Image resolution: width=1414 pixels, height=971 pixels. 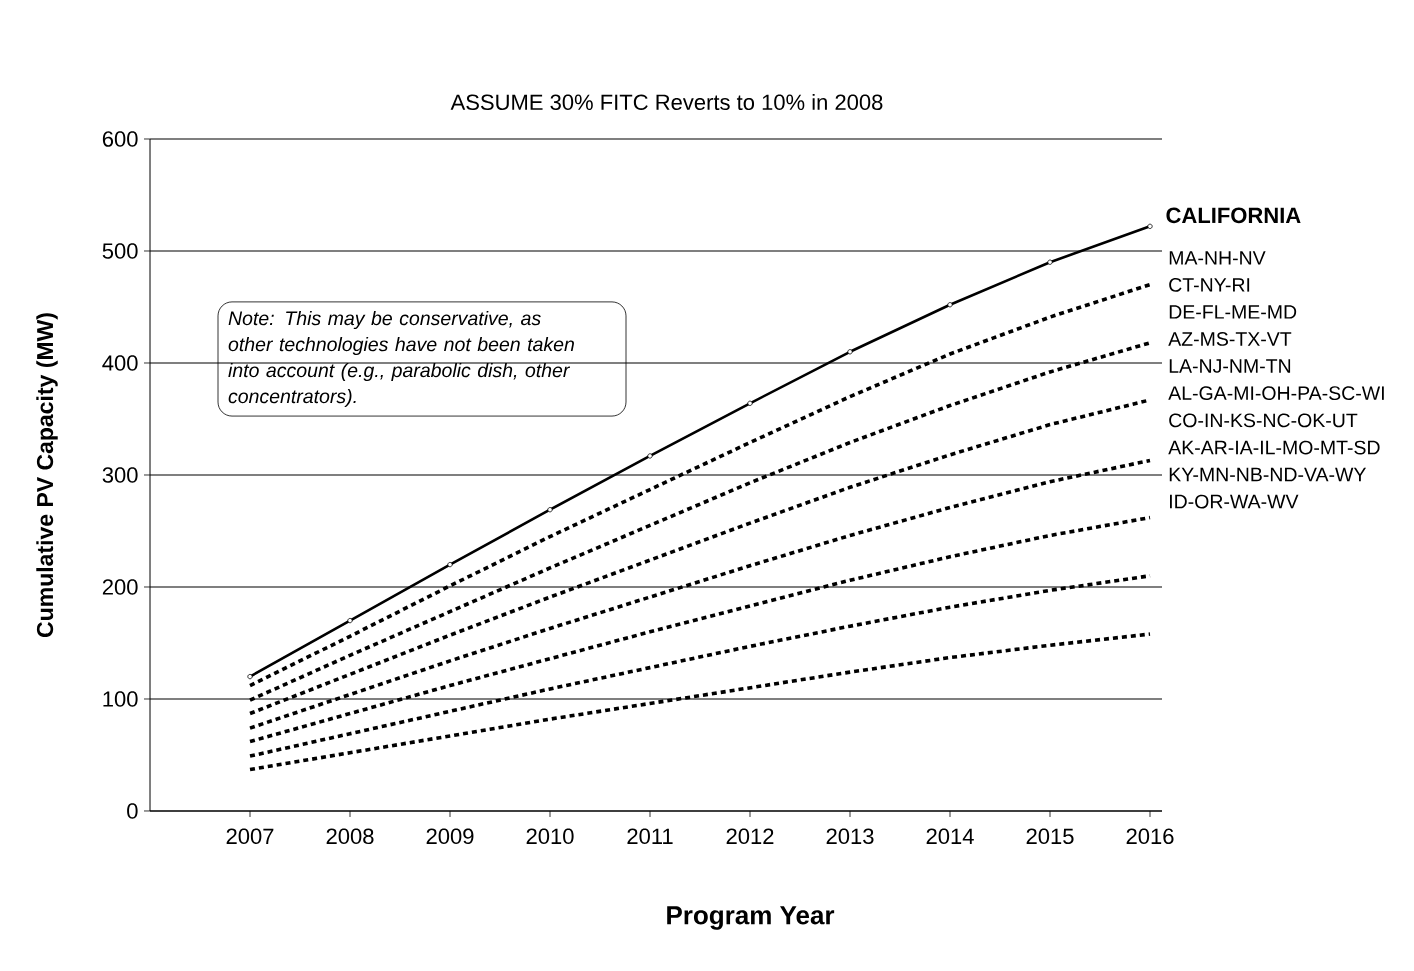 What do you see at coordinates (250, 836) in the screenshot?
I see `x-tick-label: 2007` at bounding box center [250, 836].